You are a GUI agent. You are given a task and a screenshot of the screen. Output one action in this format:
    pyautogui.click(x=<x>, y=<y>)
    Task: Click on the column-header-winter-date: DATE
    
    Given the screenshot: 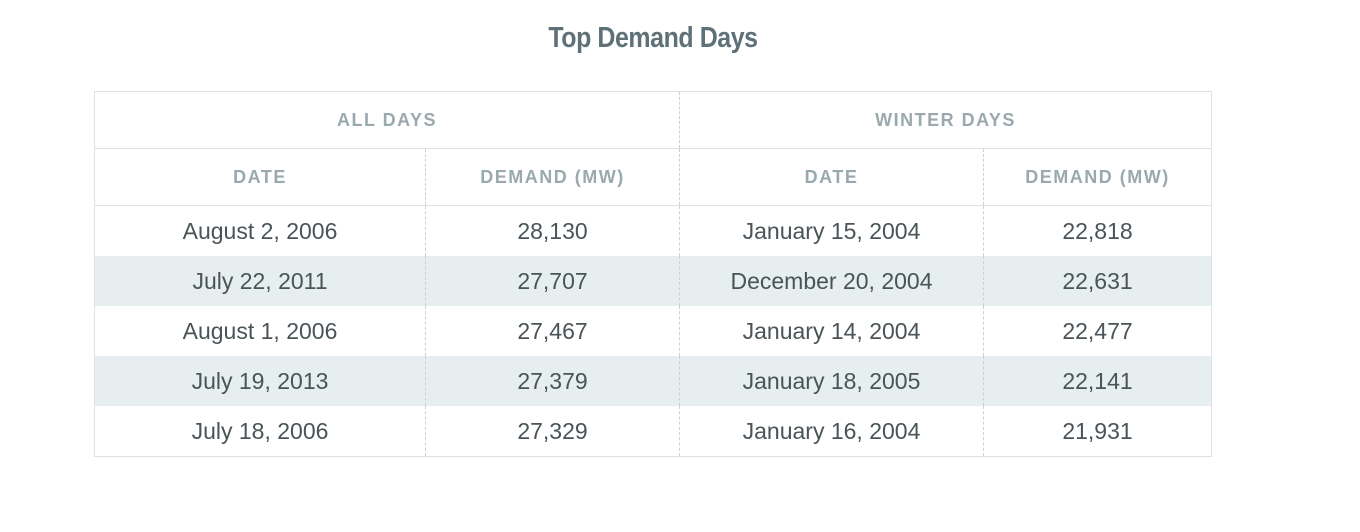 What is the action you would take?
    pyautogui.click(x=831, y=177)
    